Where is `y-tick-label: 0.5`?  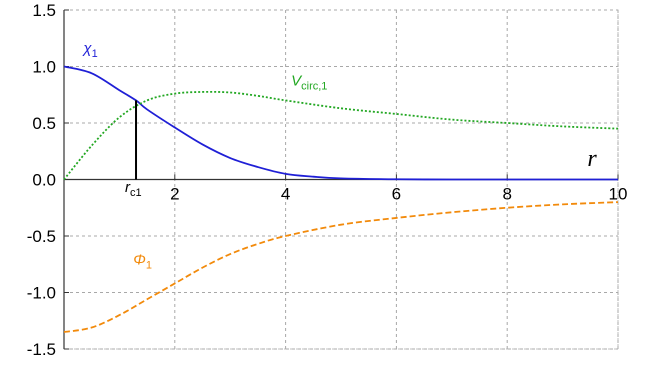
y-tick-label: 0.5 is located at coordinates (44, 123).